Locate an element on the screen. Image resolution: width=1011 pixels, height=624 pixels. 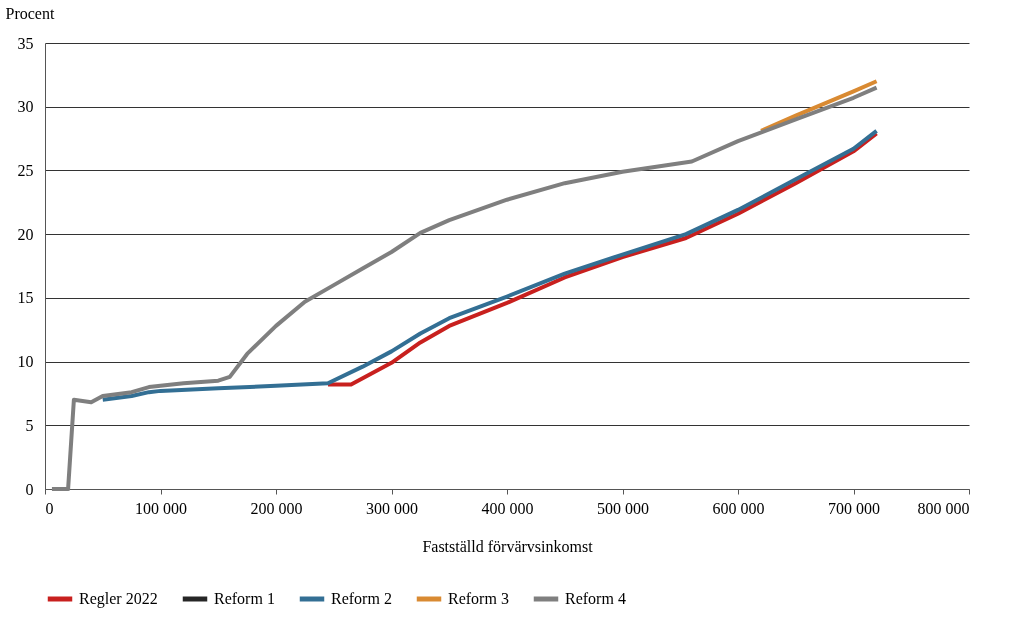
y-tick-label: 30 is located at coordinates (25, 107).